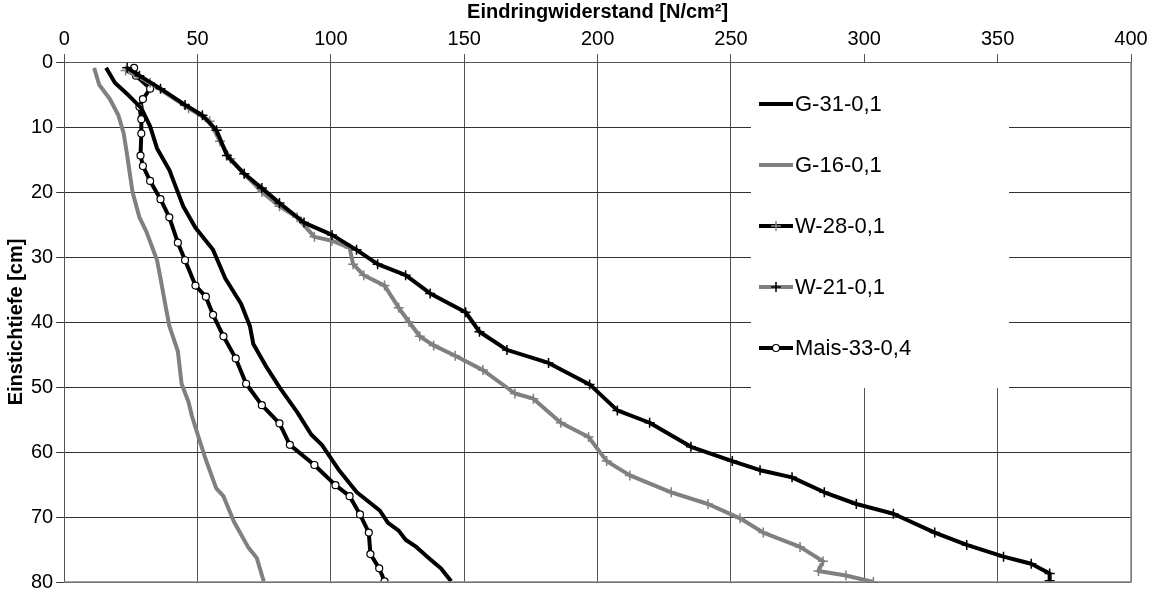 The image size is (1159, 597). Describe the element at coordinates (464, 37) in the screenshot. I see `x-tick-label: 150` at that location.